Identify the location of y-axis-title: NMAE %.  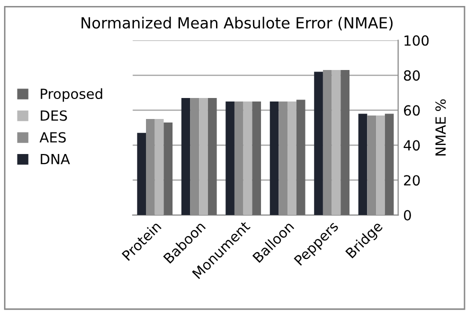
(440, 127).